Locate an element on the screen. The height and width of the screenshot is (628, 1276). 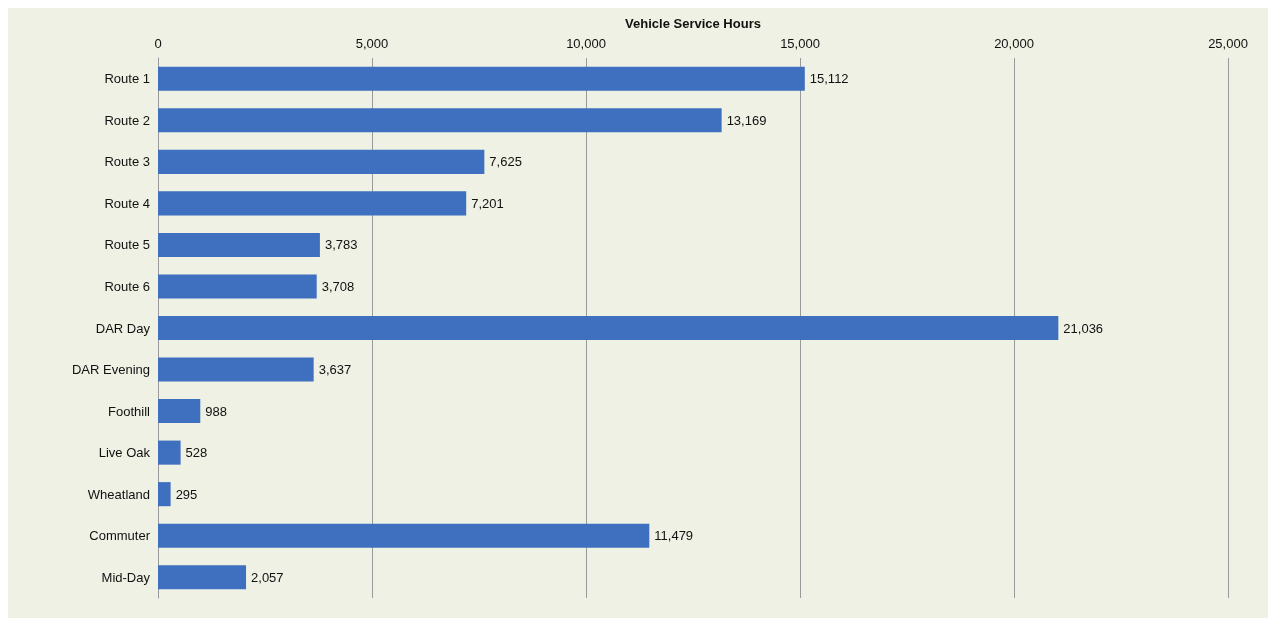
data-label: 7,201 is located at coordinates (487, 203).